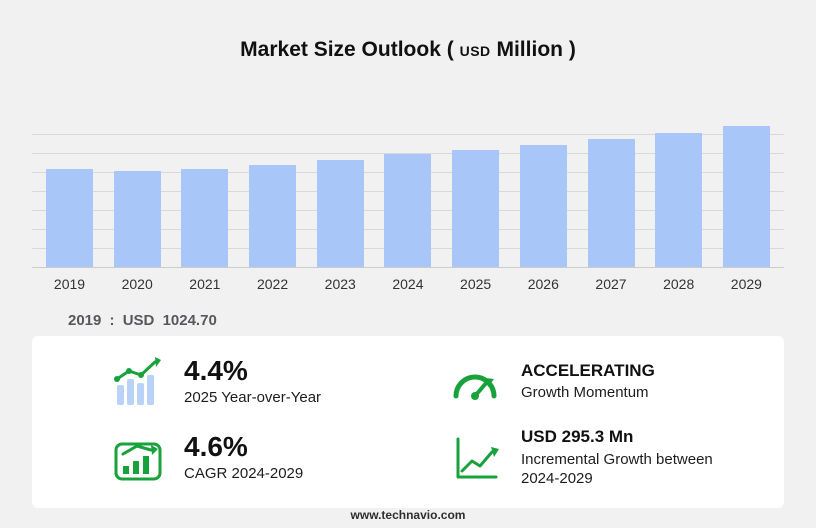 Image resolution: width=816 pixels, height=528 pixels. Describe the element at coordinates (408, 210) in the screenshot. I see `bar-2024` at that location.